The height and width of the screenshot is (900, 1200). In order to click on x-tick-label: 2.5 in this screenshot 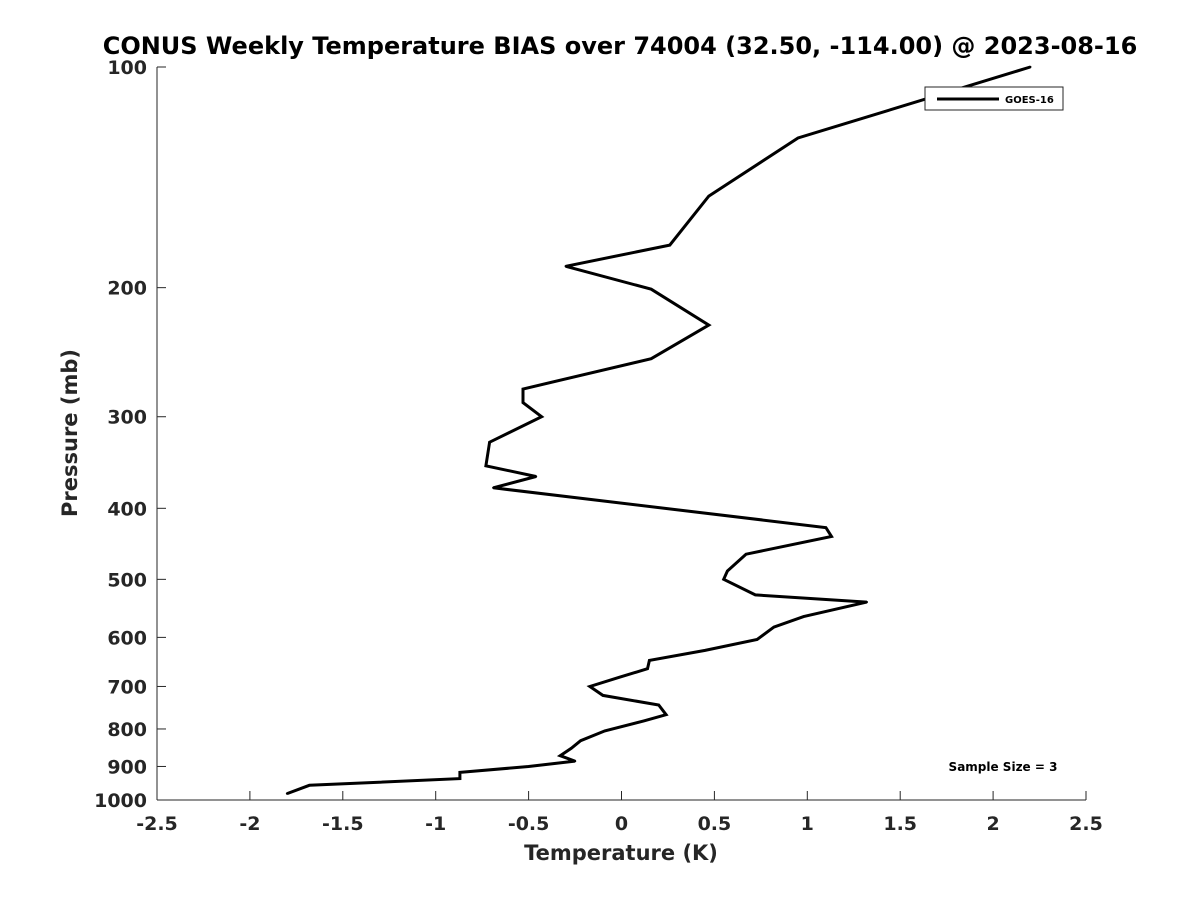, I will do `click(1086, 824)`.